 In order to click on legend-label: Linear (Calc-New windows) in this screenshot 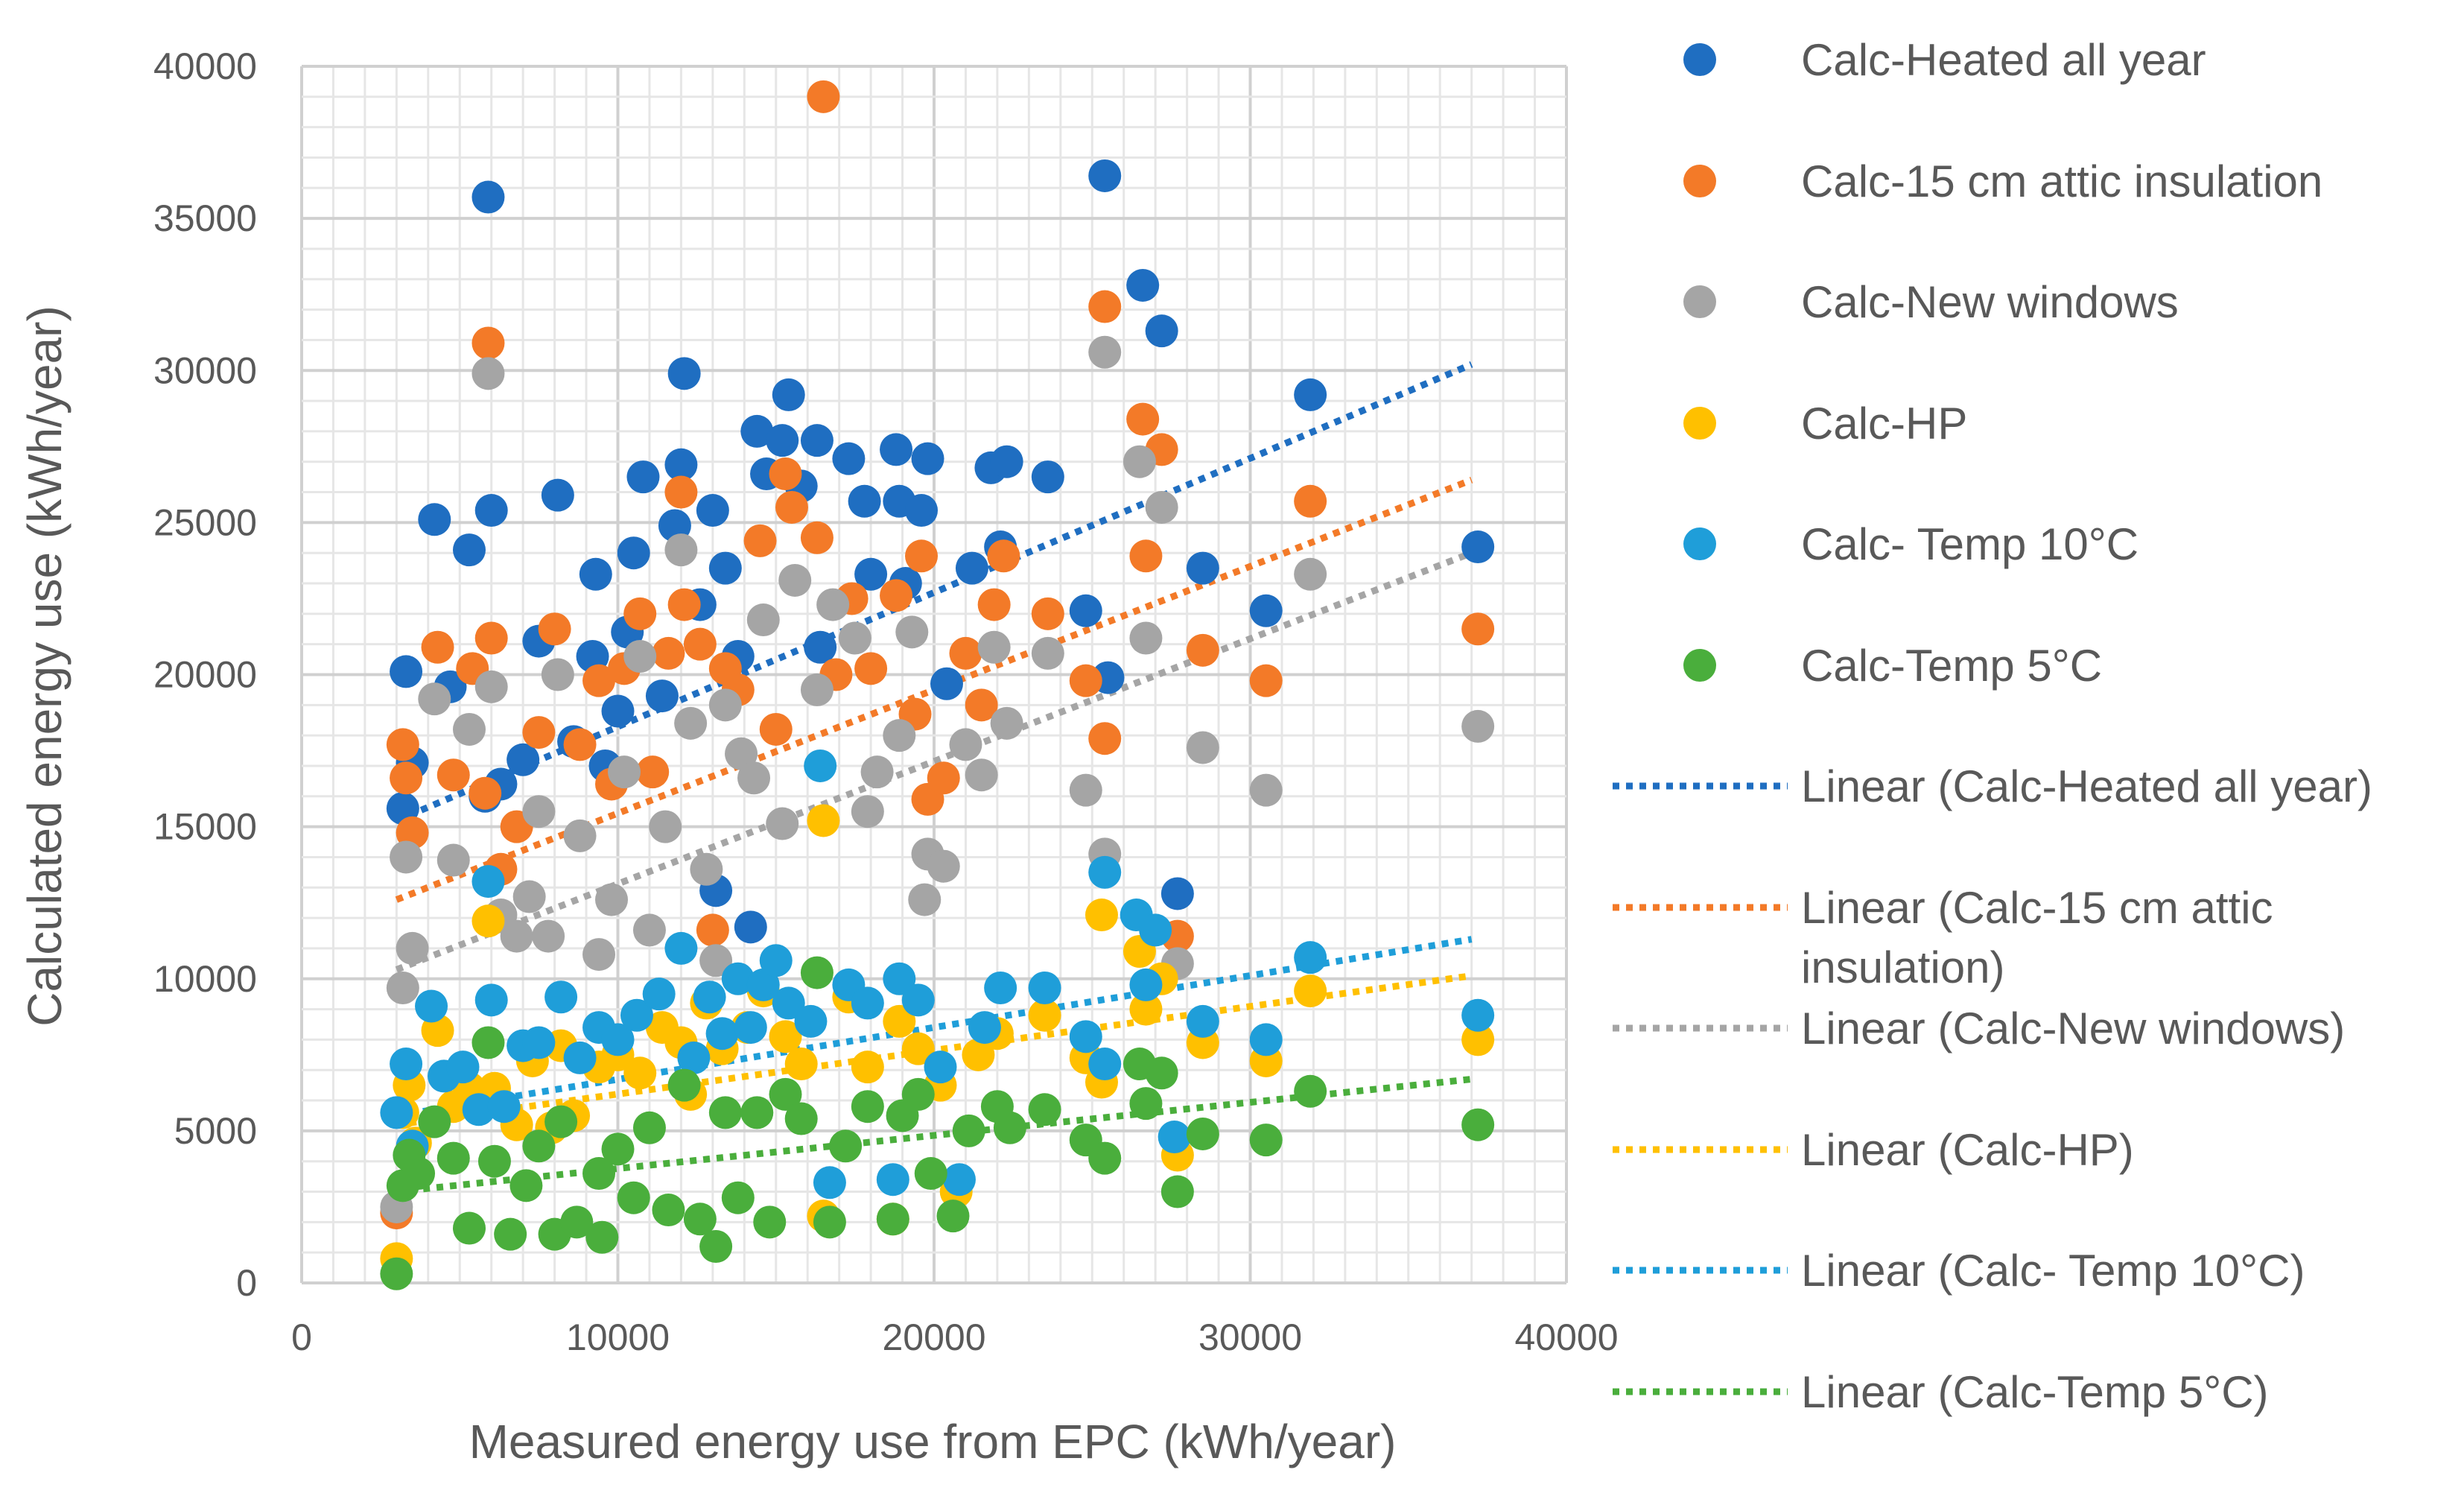, I will do `click(2073, 1028)`.